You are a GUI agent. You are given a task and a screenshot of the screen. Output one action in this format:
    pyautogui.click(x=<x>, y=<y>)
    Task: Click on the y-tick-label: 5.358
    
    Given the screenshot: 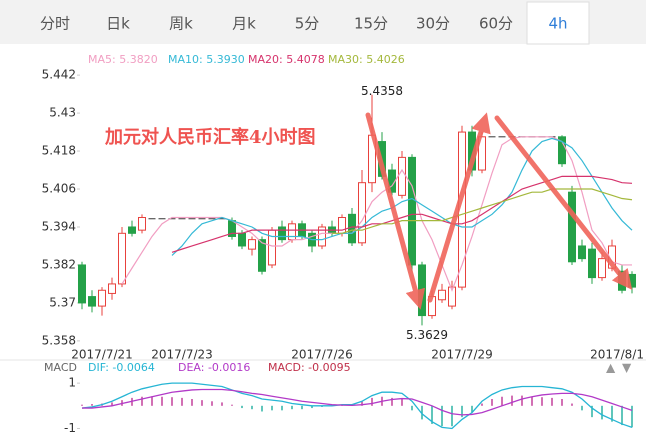 What is the action you would take?
    pyautogui.click(x=59, y=340)
    